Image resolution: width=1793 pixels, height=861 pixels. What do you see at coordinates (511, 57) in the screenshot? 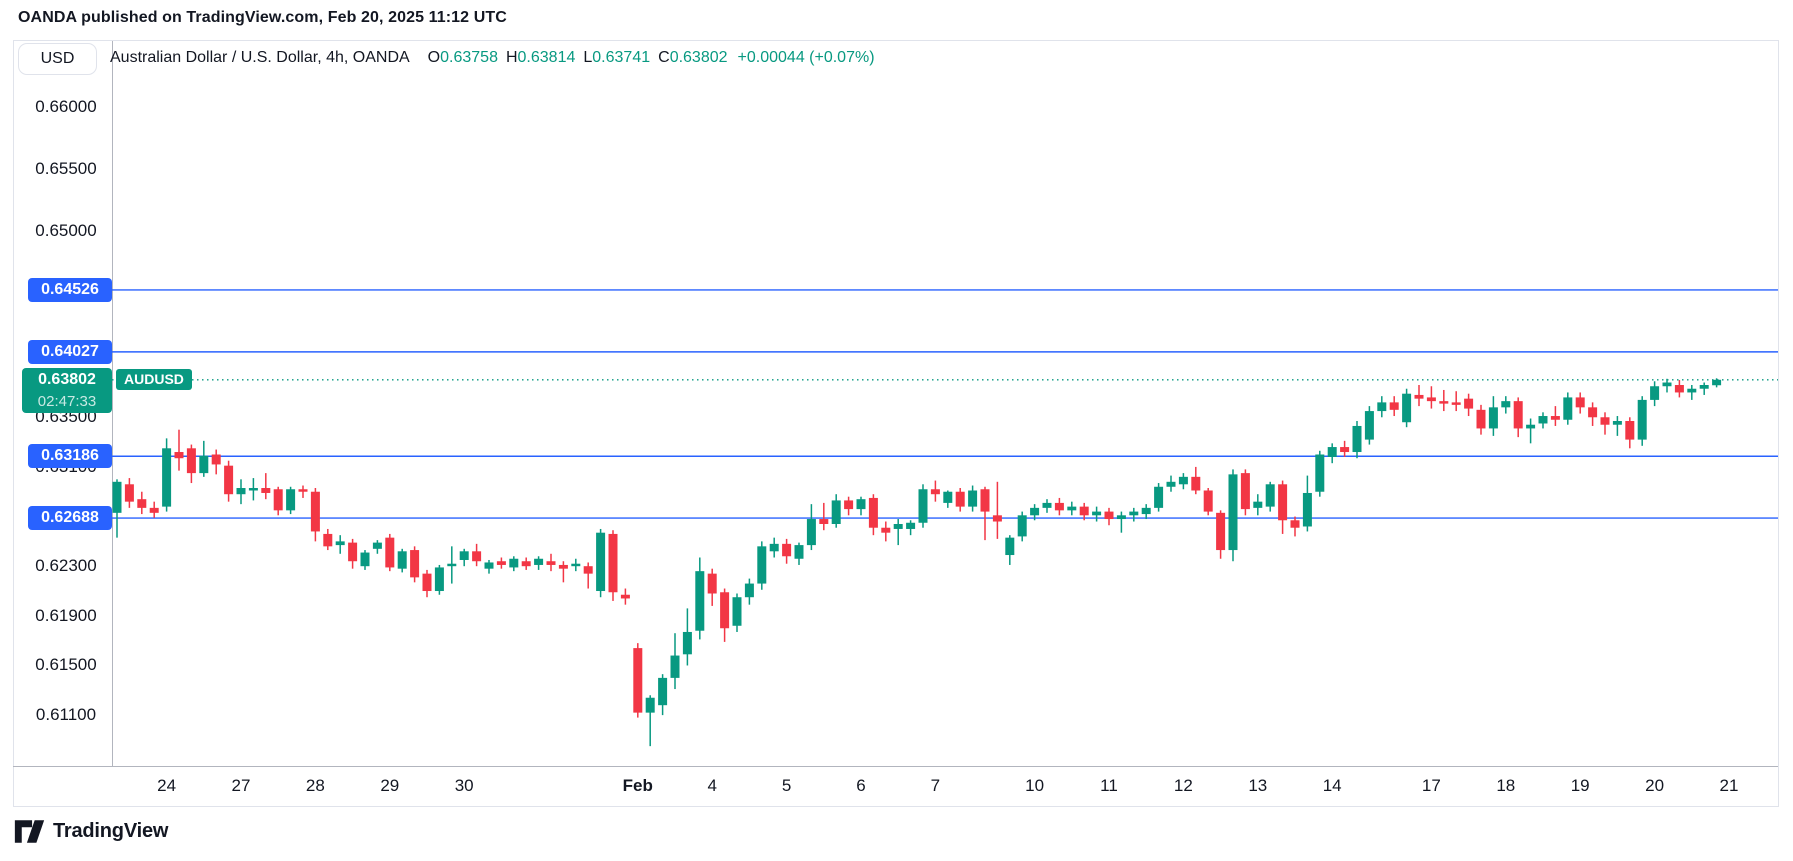
I see `high-label: H` at bounding box center [511, 57].